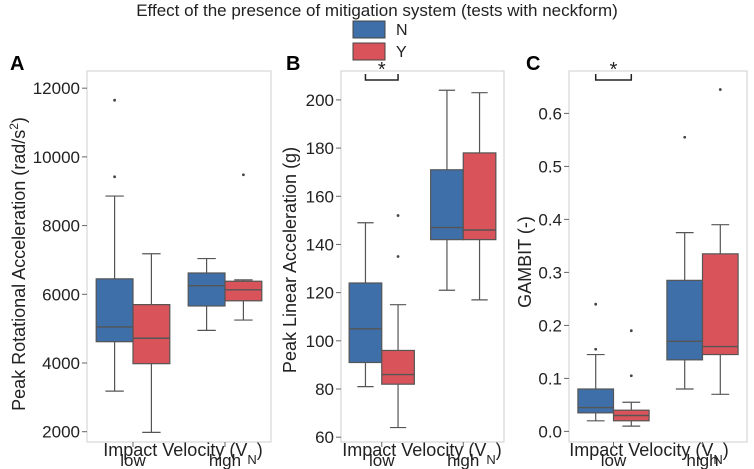 This screenshot has width=754, height=469. I want to click on x-tick-label-c: high, so click(702, 460).